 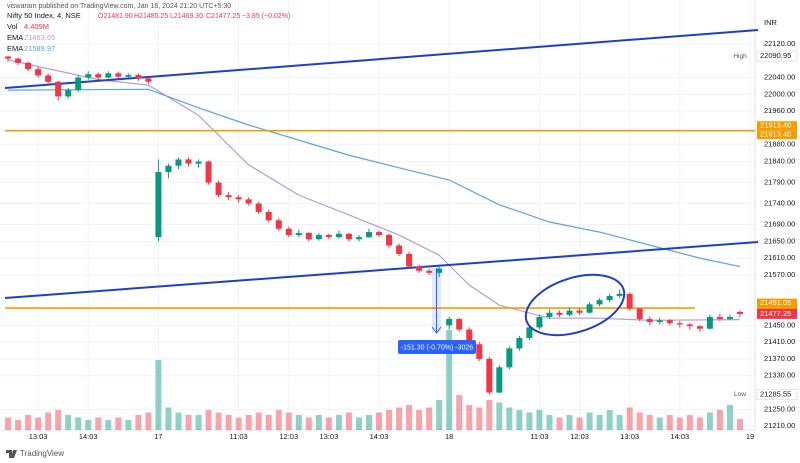 I want to click on measure-label: -151.30 (-0.70%) -3026, so click(x=437, y=347).